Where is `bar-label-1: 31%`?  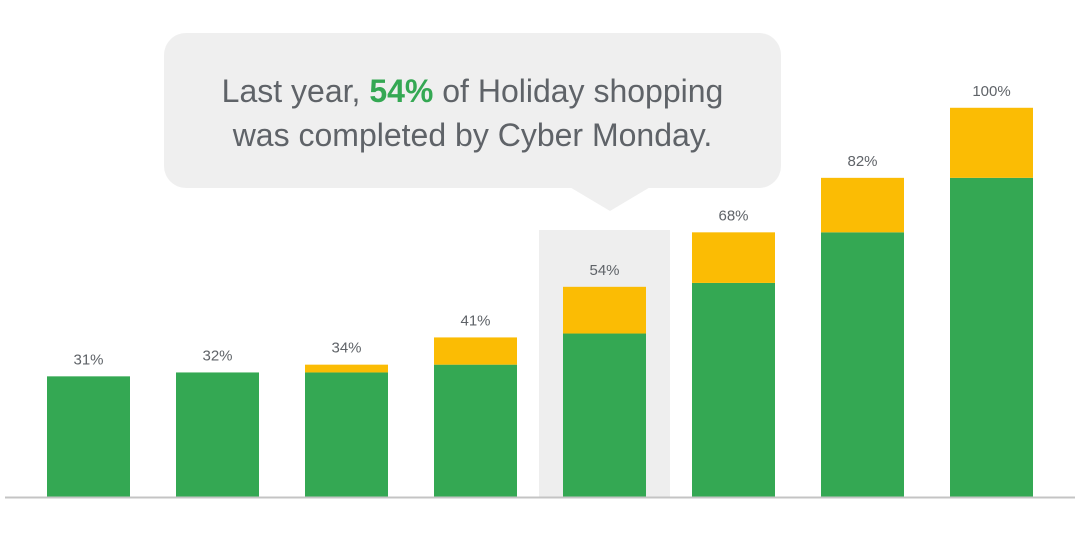
bar-label-1: 31% is located at coordinates (88, 359).